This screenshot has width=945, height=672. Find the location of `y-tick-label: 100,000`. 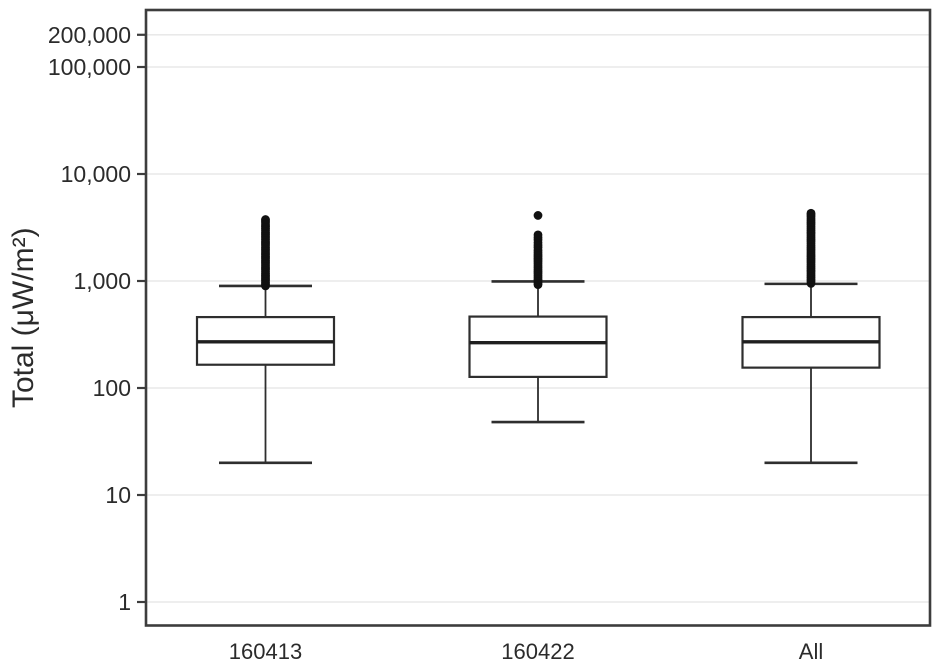

y-tick-label: 100,000 is located at coordinates (89, 67).